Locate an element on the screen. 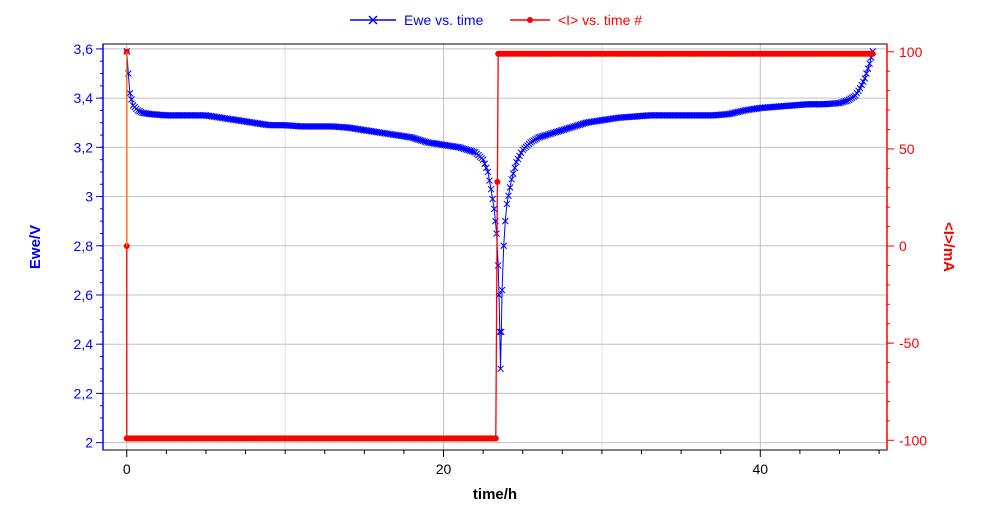 Image resolution: width=986 pixels, height=512 pixels. legend-item-current: <I> vs. time # is located at coordinates (576, 20).